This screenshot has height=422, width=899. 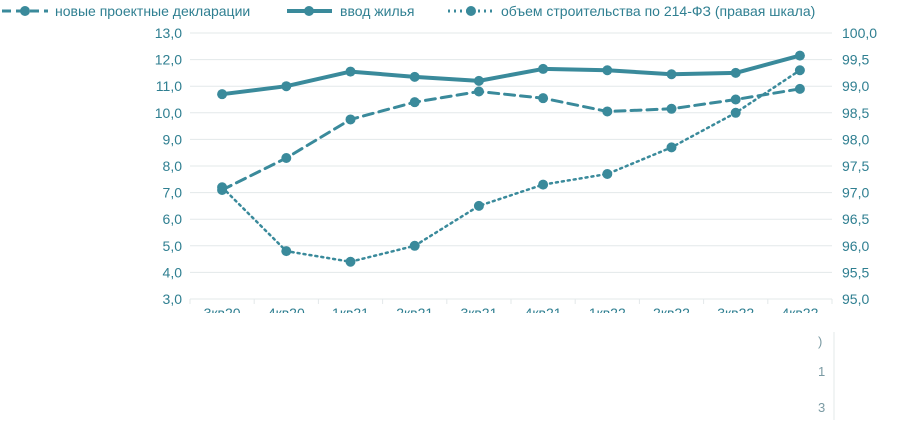 I want to click on left-tick-label: 8,0, so click(x=173, y=166).